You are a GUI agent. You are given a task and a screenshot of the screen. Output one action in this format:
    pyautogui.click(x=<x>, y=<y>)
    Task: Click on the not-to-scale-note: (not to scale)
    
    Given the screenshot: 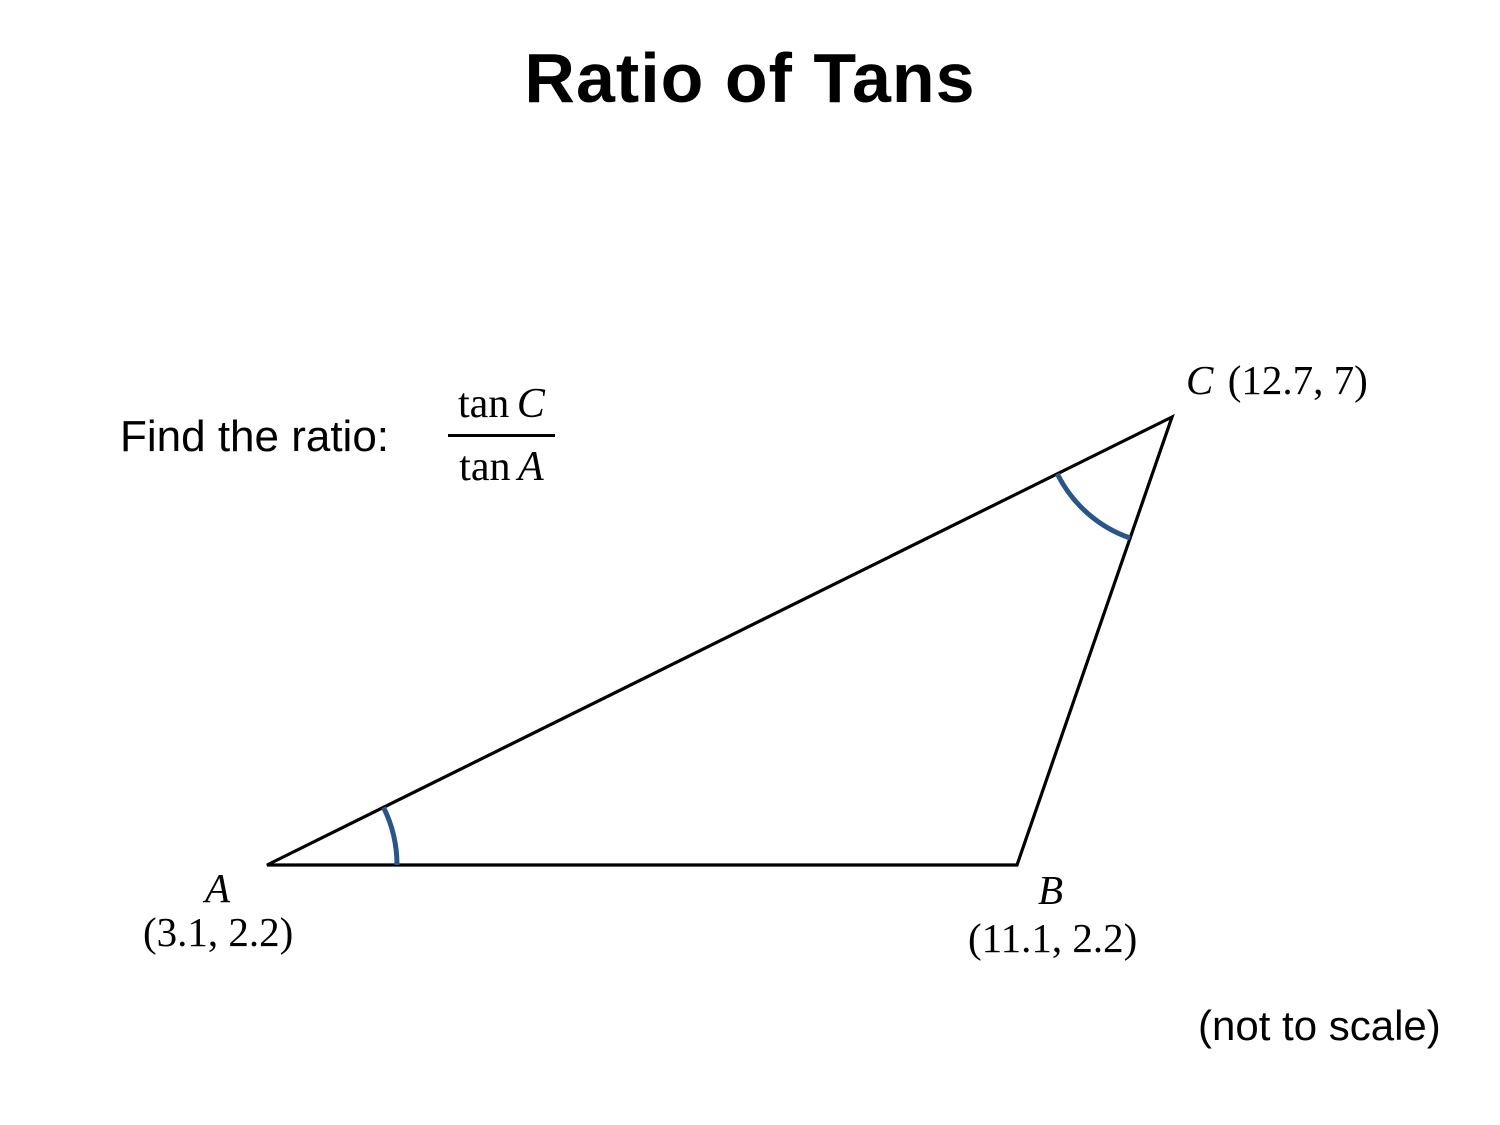 What is the action you would take?
    pyautogui.click(x=1319, y=1025)
    